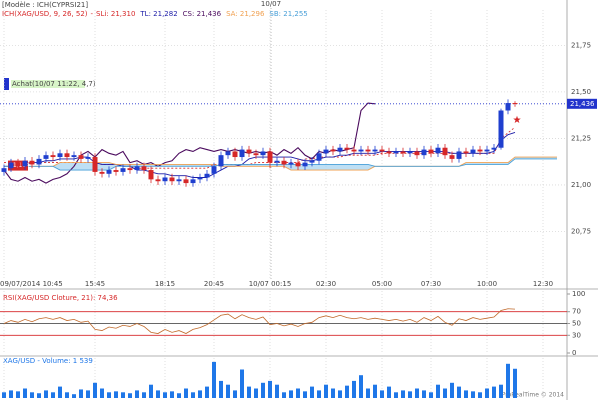 Image resolution: width=598 pixels, height=400 pixels. What do you see at coordinates (31, 284) in the screenshot?
I see `x-tick-label: 09/07/2014 10:45` at bounding box center [31, 284].